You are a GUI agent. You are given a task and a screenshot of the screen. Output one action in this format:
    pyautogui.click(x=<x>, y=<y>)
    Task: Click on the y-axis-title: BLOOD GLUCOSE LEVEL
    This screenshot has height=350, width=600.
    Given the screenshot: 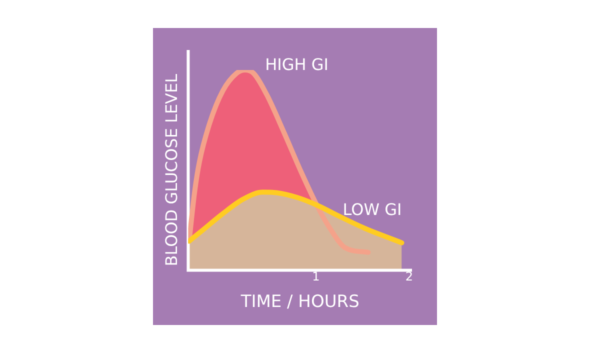 What is the action you would take?
    pyautogui.click(x=171, y=170)
    